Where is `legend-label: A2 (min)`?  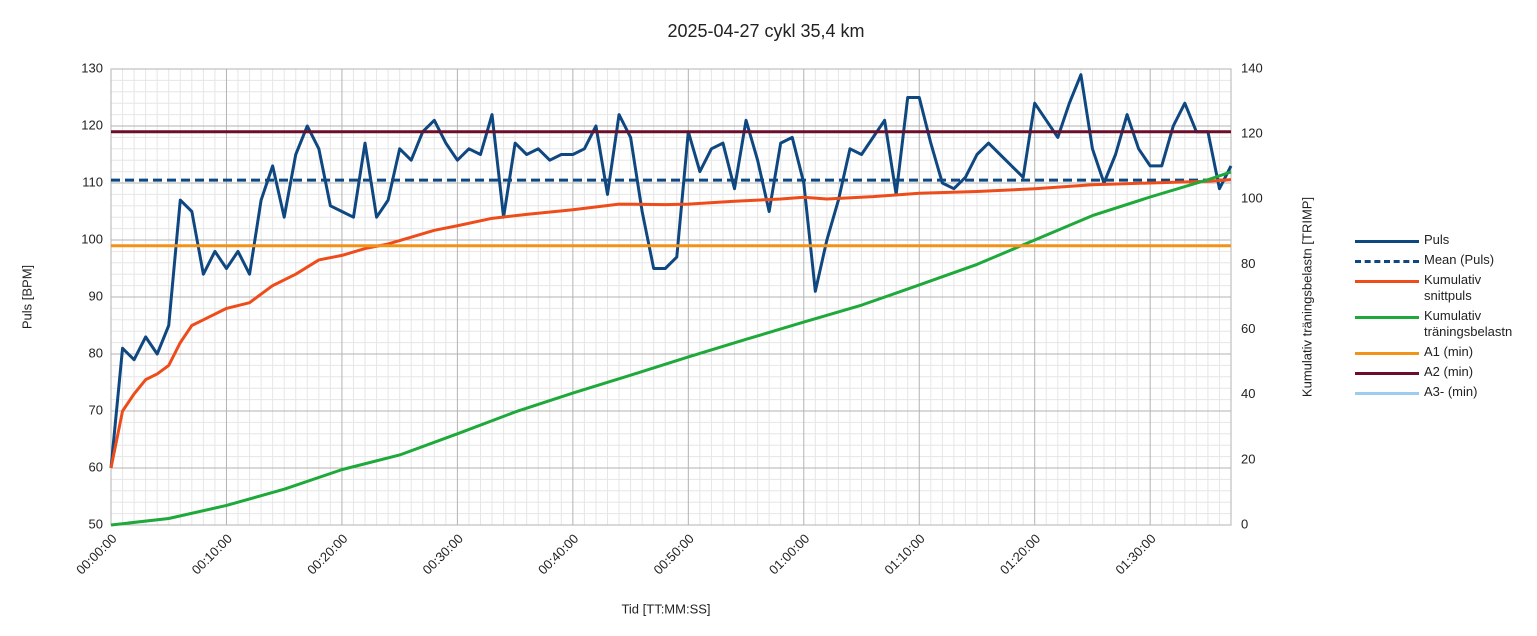
legend-label: A2 (min) is located at coordinates (1449, 371).